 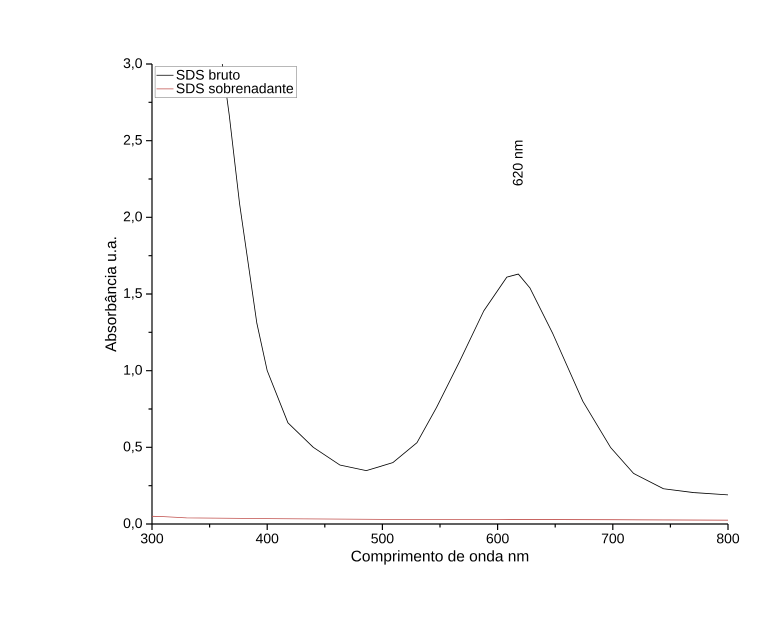 I want to click on legend-label: SDS sobrenadante, so click(x=235, y=88).